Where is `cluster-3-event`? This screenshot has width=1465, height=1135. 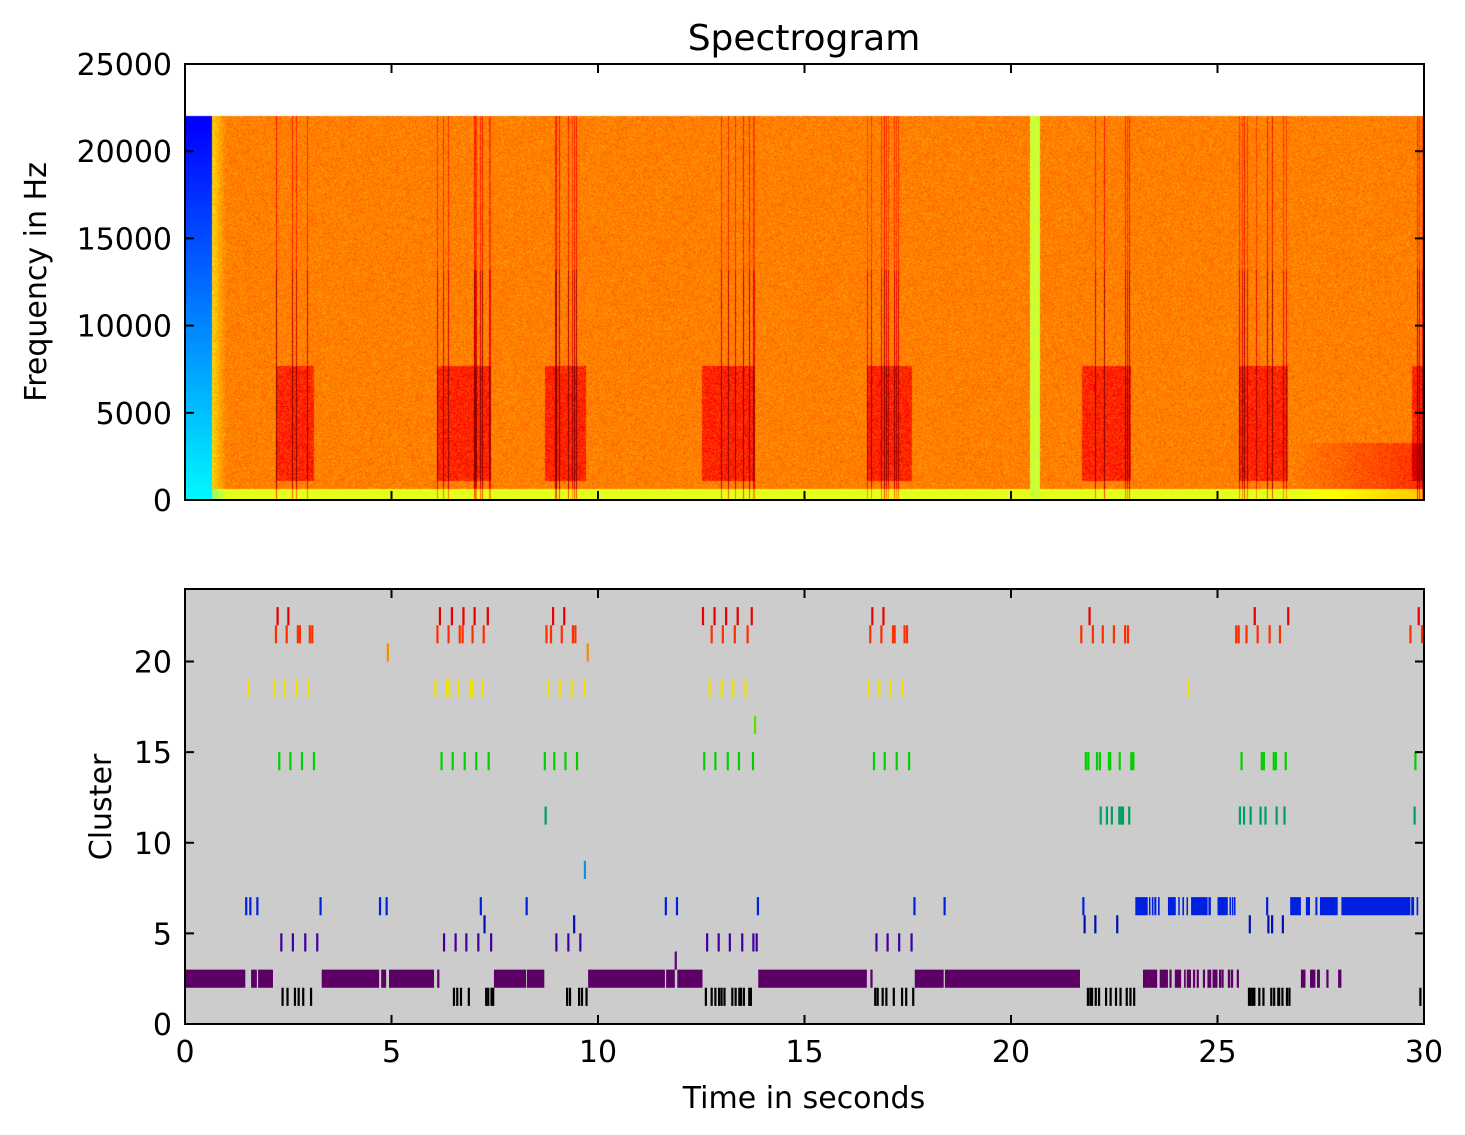 cluster-3-event is located at coordinates (675, 960).